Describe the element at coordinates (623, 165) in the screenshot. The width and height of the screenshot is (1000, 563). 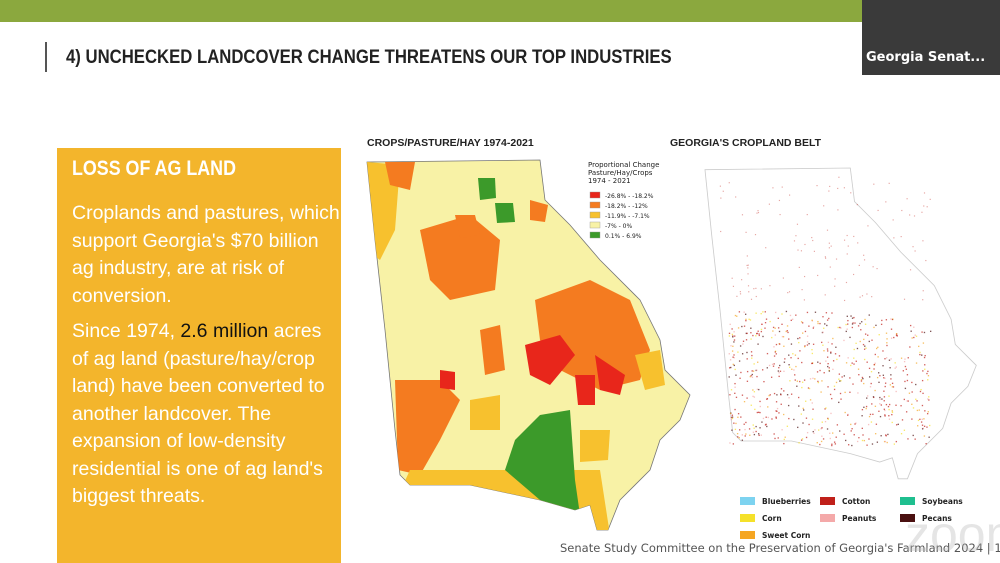
I see `legend-title: Proportional Change` at that location.